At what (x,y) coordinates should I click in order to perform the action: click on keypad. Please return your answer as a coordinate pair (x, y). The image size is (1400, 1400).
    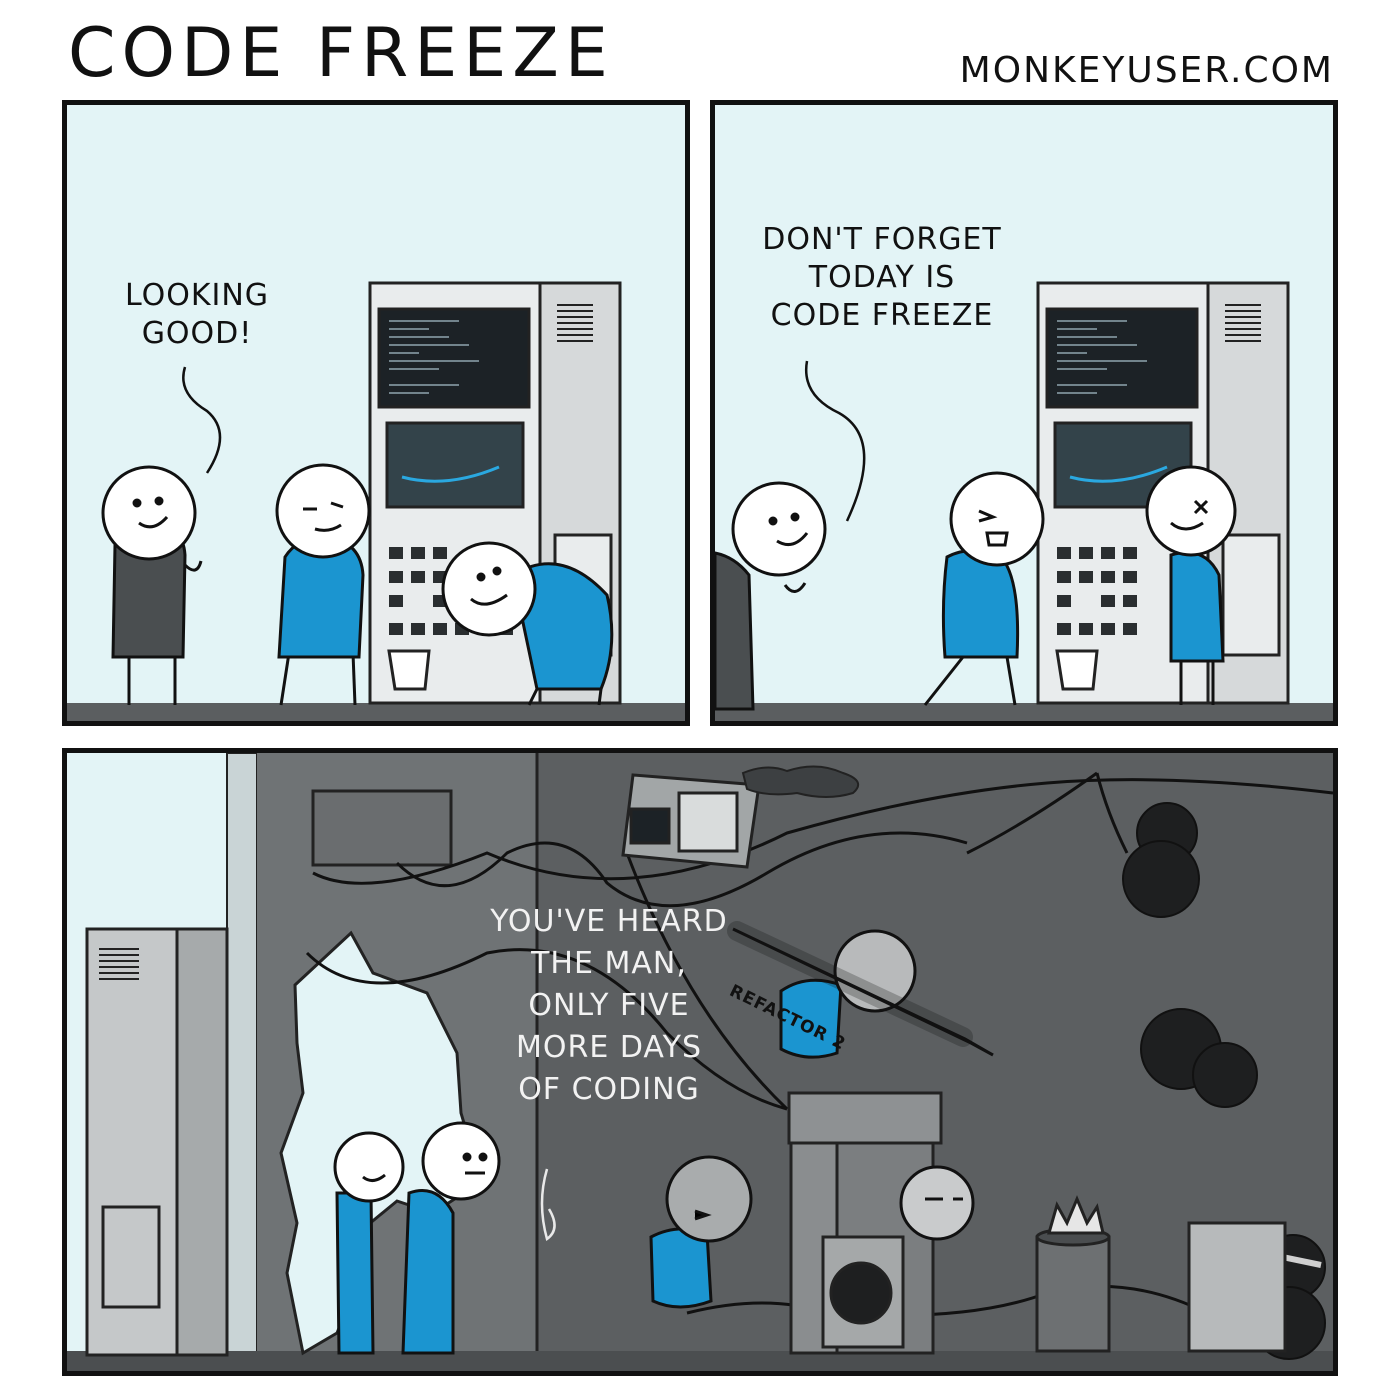
    Looking at the image, I should click on (1097, 591).